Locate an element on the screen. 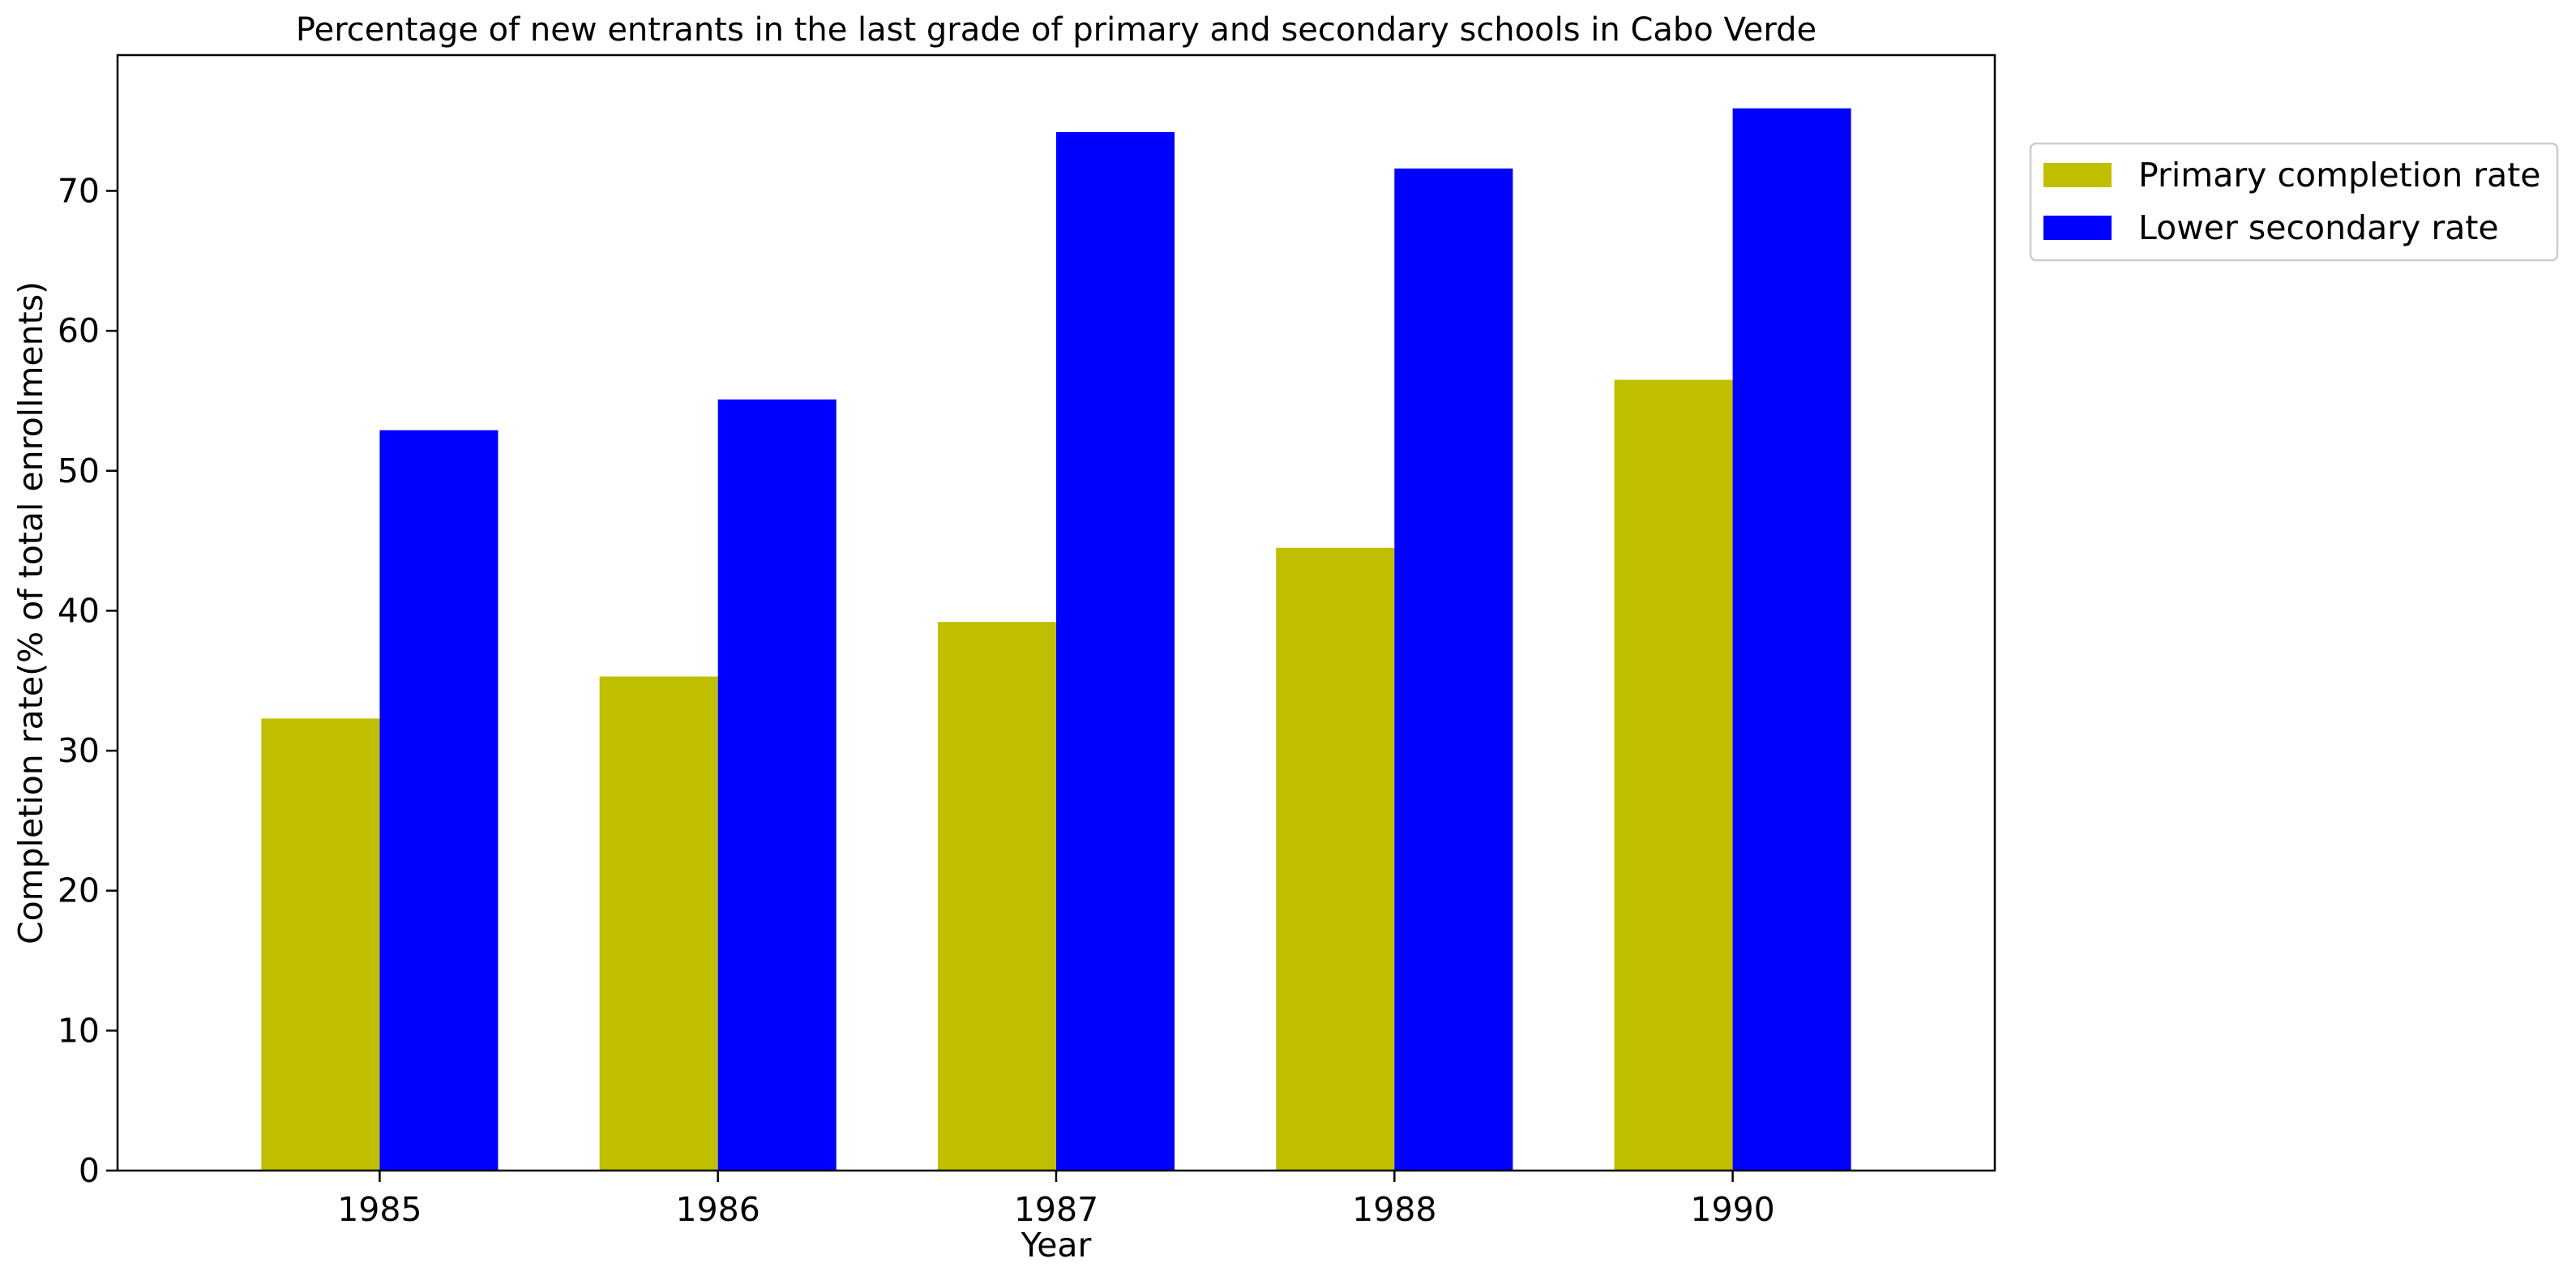 The width and height of the screenshot is (2576, 1280). y-tick-label-70: 70 is located at coordinates (79, 190).